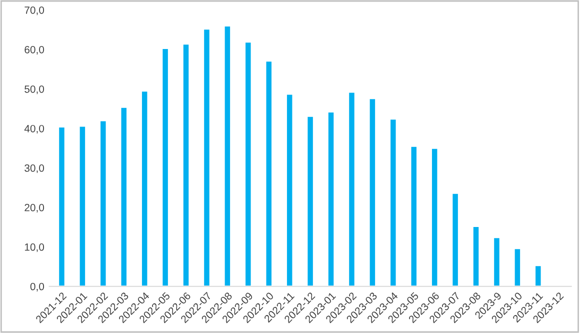  I want to click on y-tick-label: 70,0, so click(34, 11).